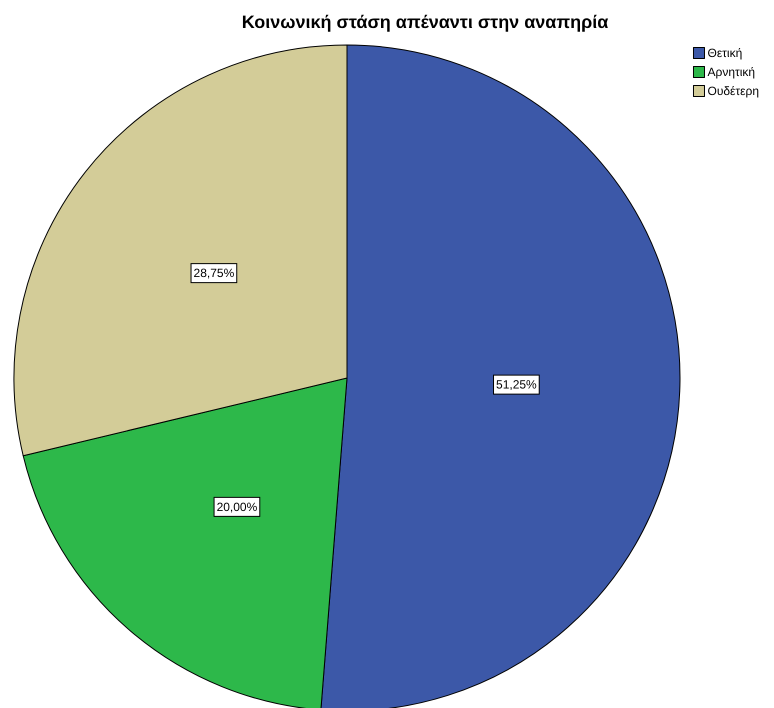  What do you see at coordinates (733, 91) in the screenshot?
I see `legend-label: Ουδέτερη` at bounding box center [733, 91].